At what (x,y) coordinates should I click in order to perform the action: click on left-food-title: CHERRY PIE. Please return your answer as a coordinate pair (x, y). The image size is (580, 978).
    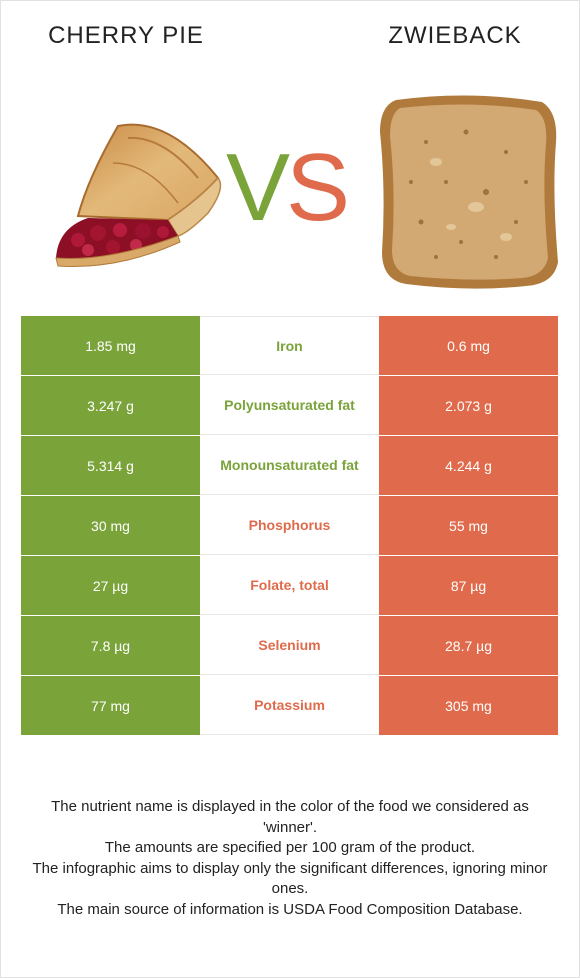
    Looking at the image, I should click on (126, 35).